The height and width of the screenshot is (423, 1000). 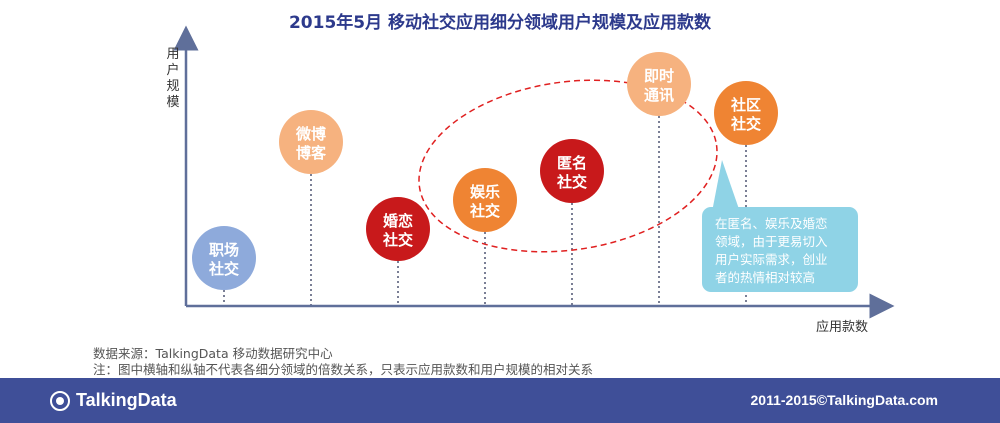 I want to click on talkingdata-logo: TalkingData, so click(x=113, y=400).